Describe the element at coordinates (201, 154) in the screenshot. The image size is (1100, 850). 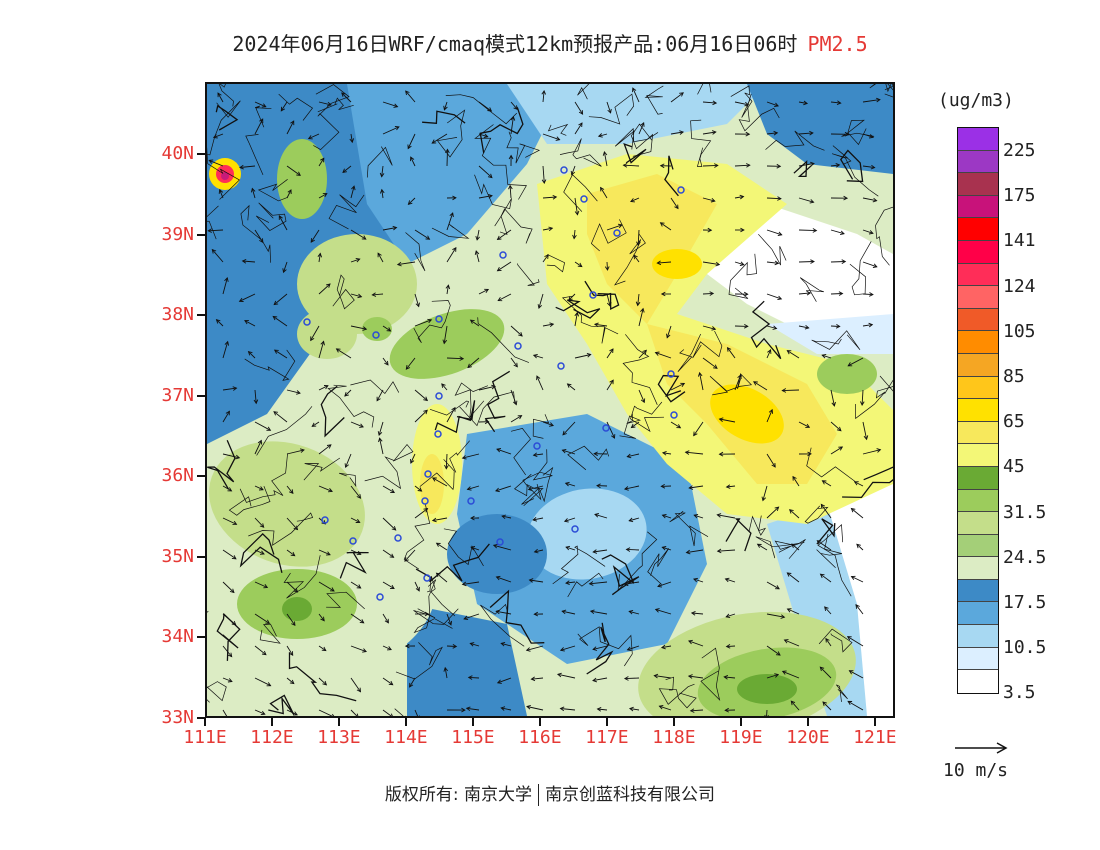
I see `lat-tick-mark` at that location.